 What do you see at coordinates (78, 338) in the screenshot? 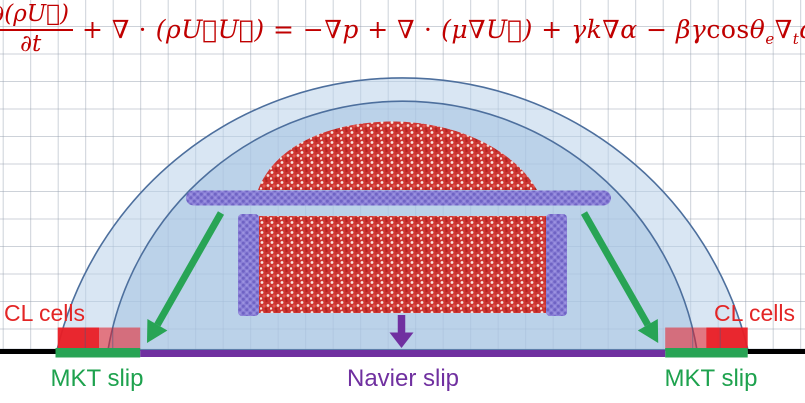
I see `cl-cell-left-outer` at bounding box center [78, 338].